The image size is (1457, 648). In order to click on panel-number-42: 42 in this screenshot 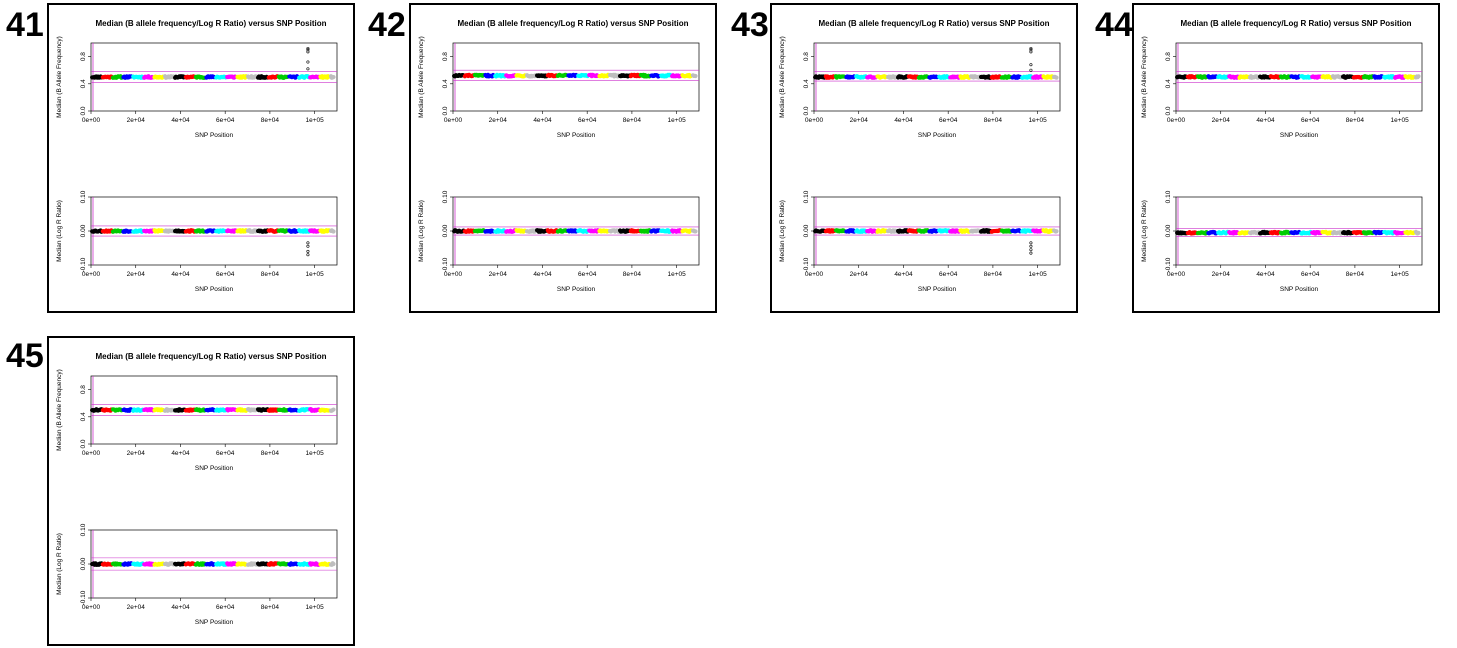, I will do `click(387, 25)`.